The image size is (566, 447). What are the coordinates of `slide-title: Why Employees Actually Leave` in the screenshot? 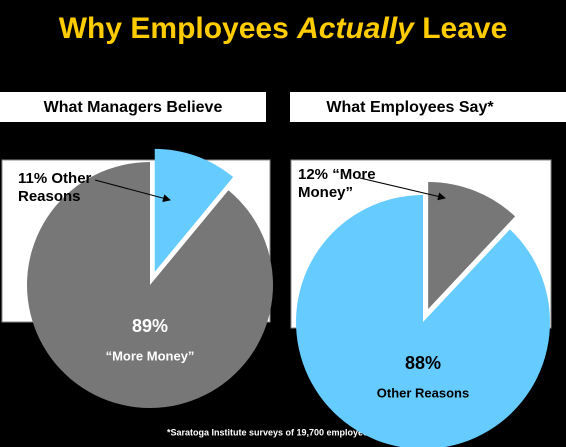 It's located at (283, 28).